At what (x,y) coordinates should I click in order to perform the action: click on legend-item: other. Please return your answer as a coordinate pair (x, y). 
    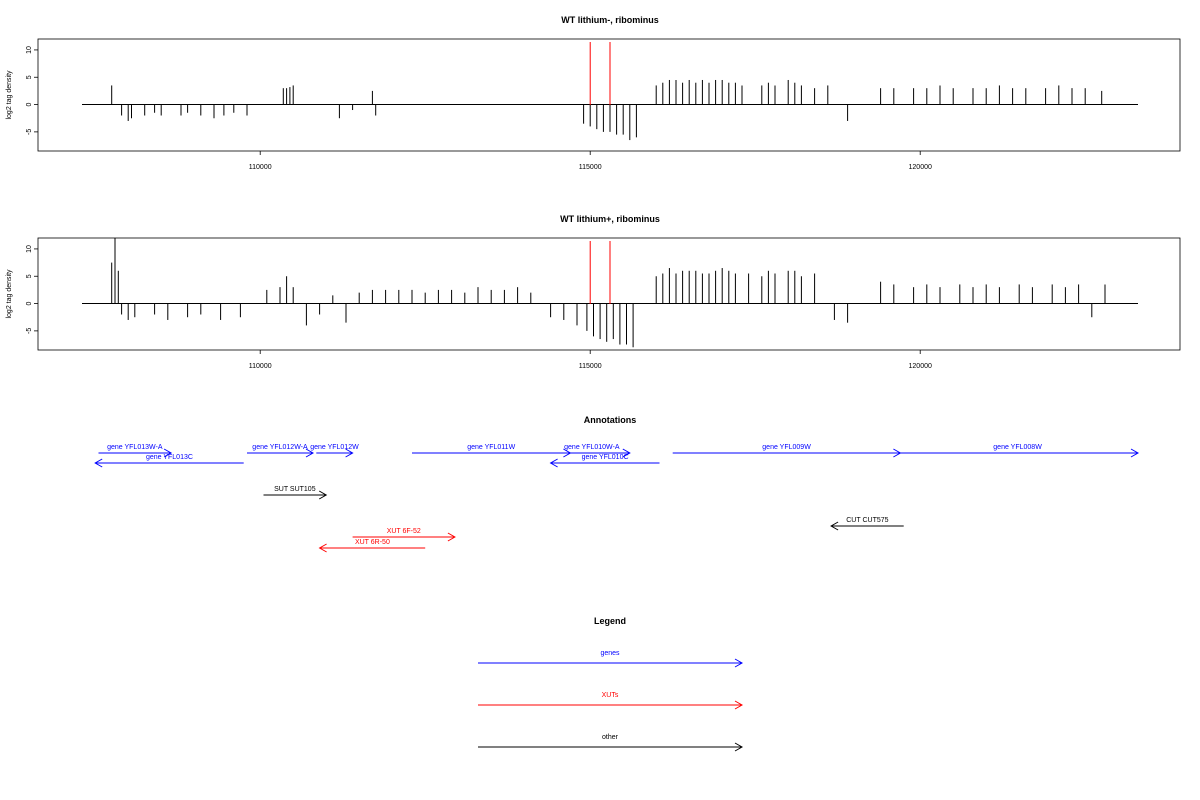
    Looking at the image, I should click on (611, 743).